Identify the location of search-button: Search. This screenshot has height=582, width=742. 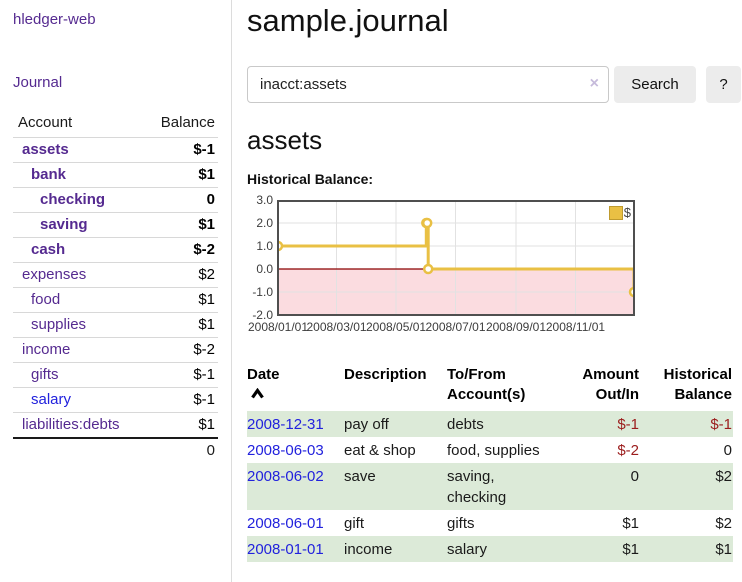
(655, 84).